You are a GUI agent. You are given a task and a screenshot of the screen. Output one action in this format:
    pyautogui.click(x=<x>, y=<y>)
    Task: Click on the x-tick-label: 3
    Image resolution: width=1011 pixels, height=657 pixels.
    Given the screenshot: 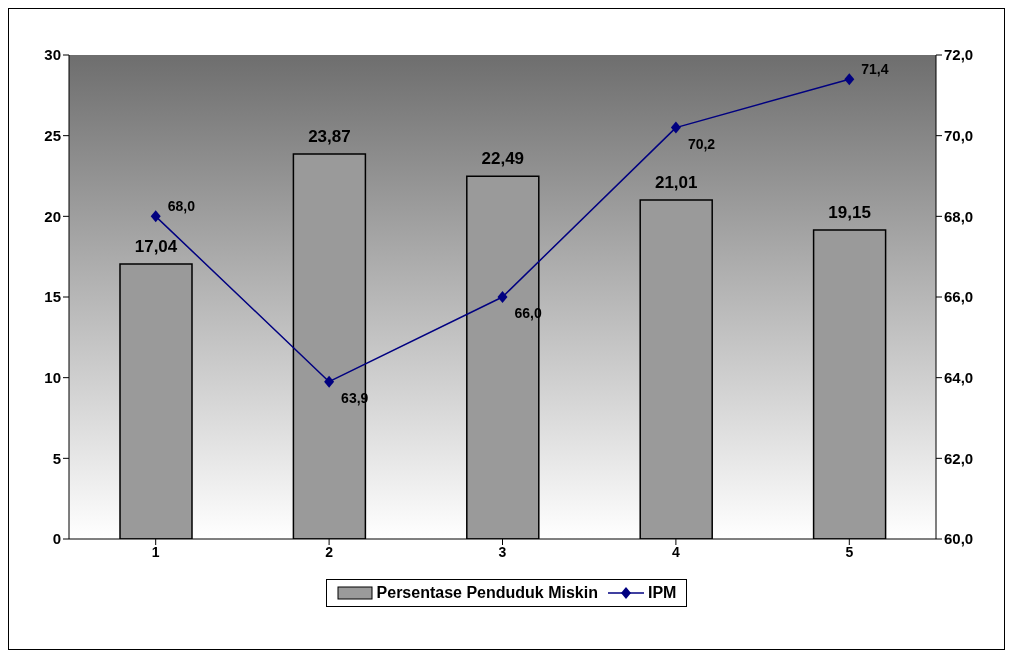 What is the action you would take?
    pyautogui.click(x=502, y=551)
    